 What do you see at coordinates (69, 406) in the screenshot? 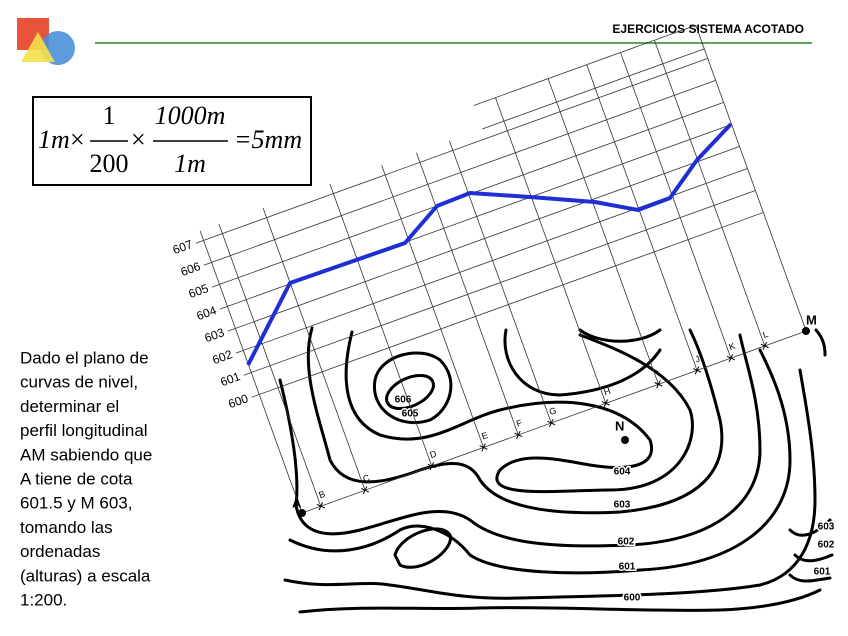
I see `description-line: determinar el` at bounding box center [69, 406].